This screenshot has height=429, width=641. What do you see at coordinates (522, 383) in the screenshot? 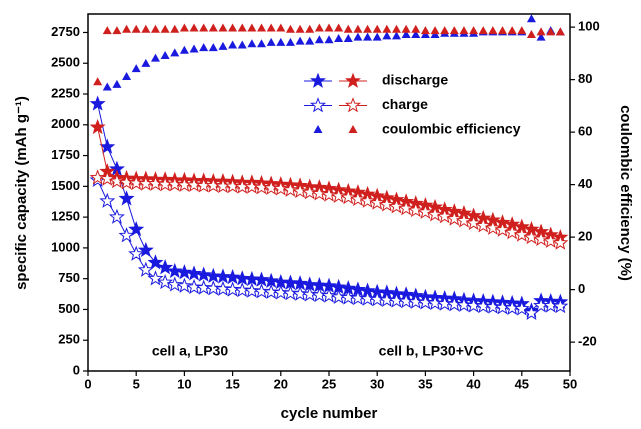
I see `x-tick-label: 45` at bounding box center [522, 383].